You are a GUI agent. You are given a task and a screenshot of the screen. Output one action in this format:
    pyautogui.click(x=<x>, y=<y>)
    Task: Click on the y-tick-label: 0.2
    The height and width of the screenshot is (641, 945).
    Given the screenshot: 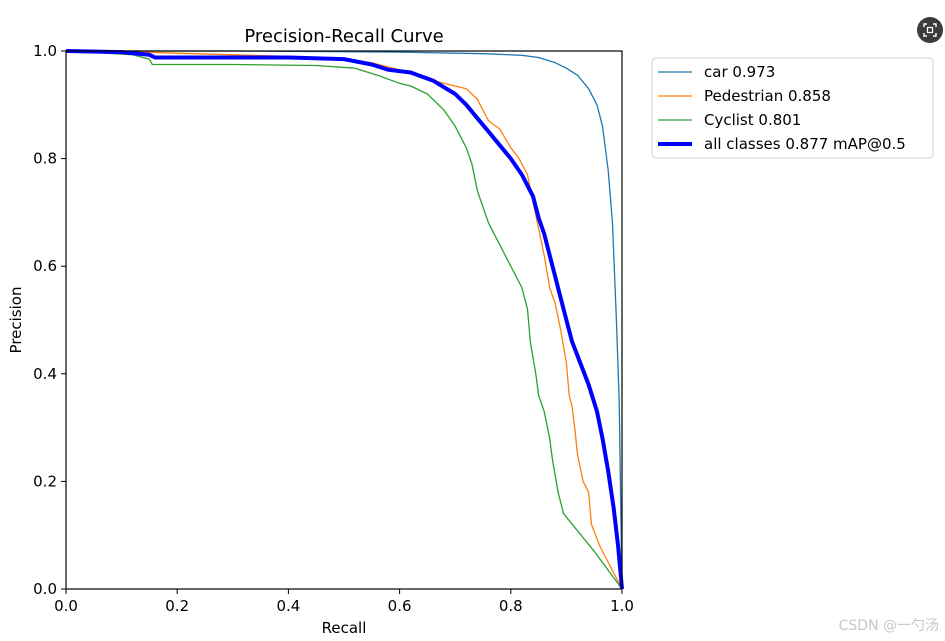 What is the action you would take?
    pyautogui.click(x=45, y=481)
    